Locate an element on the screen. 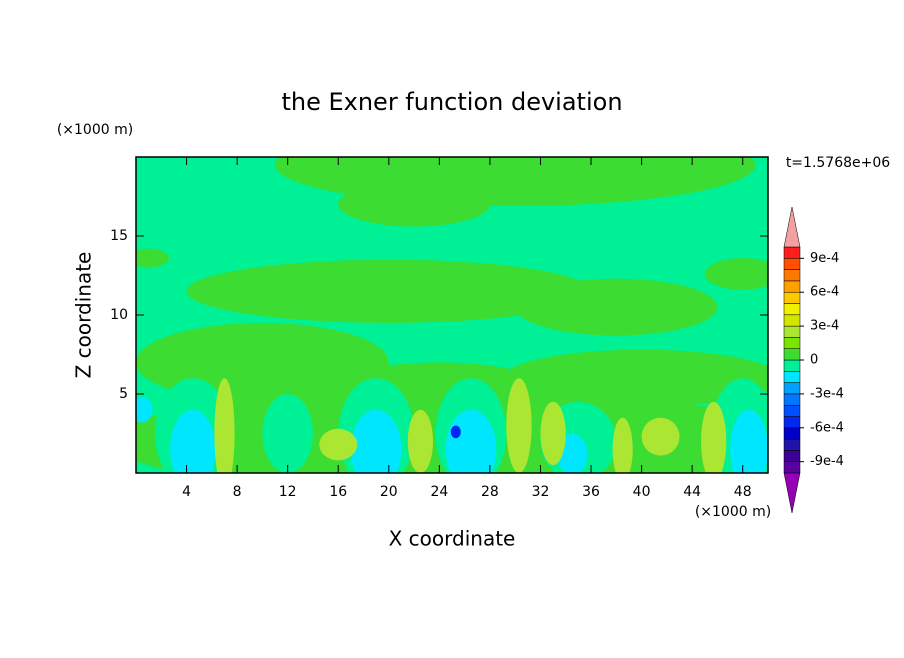 The height and width of the screenshot is (658, 904). y-tick-label: 10 is located at coordinates (119, 315).